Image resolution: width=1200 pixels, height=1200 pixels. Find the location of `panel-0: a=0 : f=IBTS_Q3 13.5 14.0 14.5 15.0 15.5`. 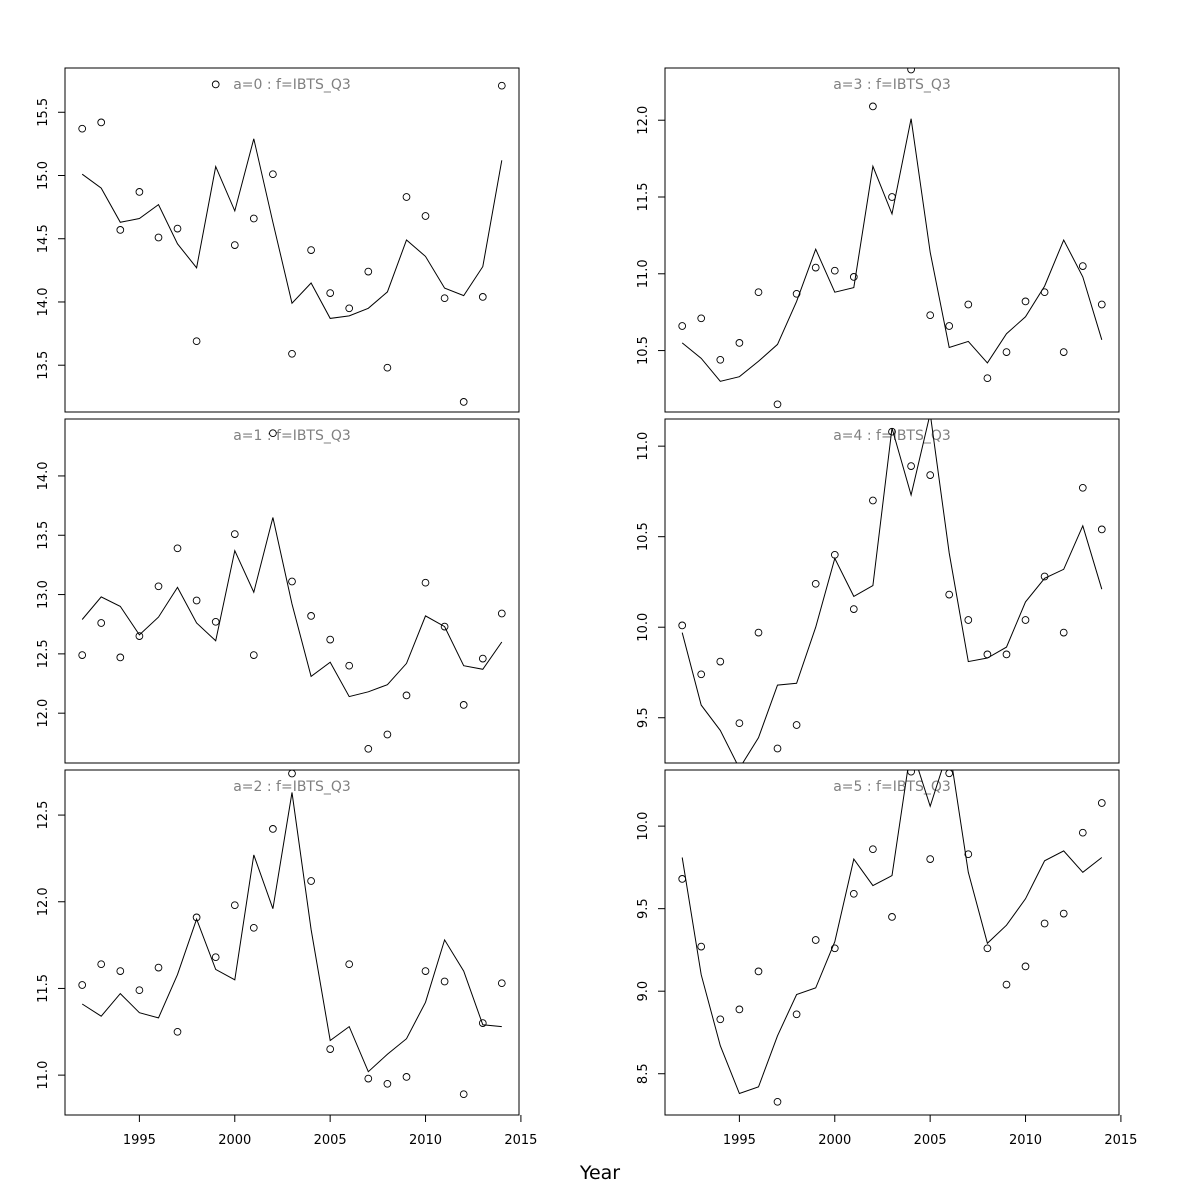

panel-0: a=0 : f=IBTS_Q3 13.5 14.0 14.5 15.0 15.5 is located at coordinates (278, 240).